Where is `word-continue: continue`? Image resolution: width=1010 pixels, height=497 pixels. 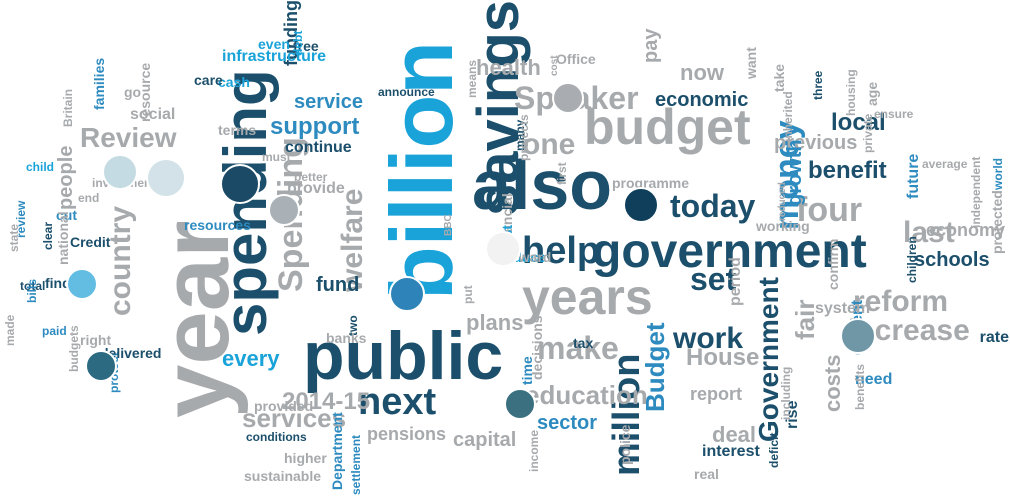 word-continue: continue is located at coordinates (318, 147).